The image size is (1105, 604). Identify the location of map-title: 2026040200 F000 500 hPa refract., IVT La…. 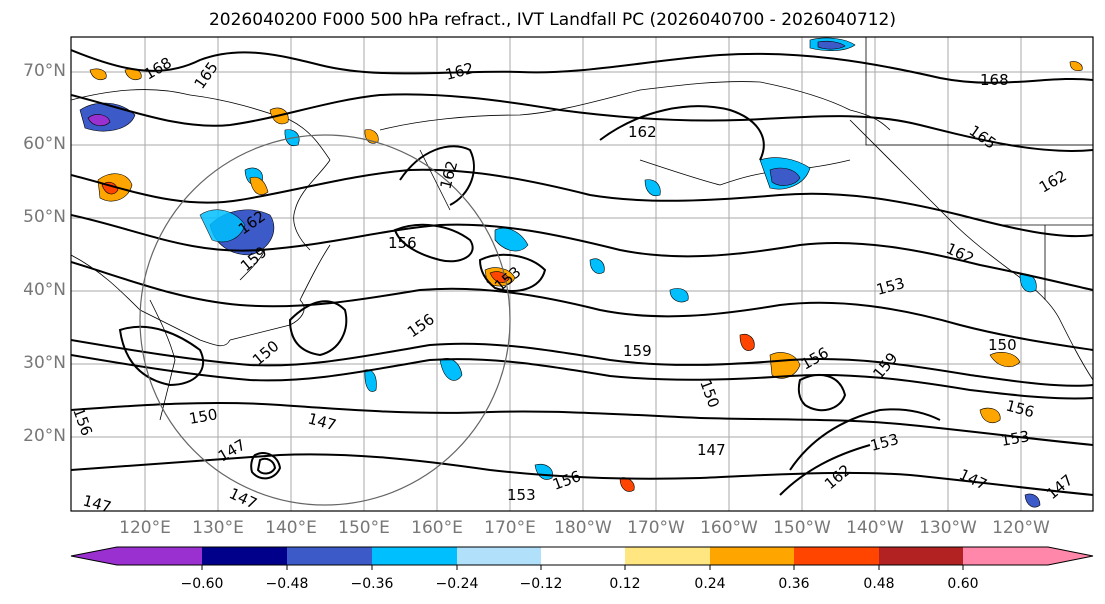
(552, 20).